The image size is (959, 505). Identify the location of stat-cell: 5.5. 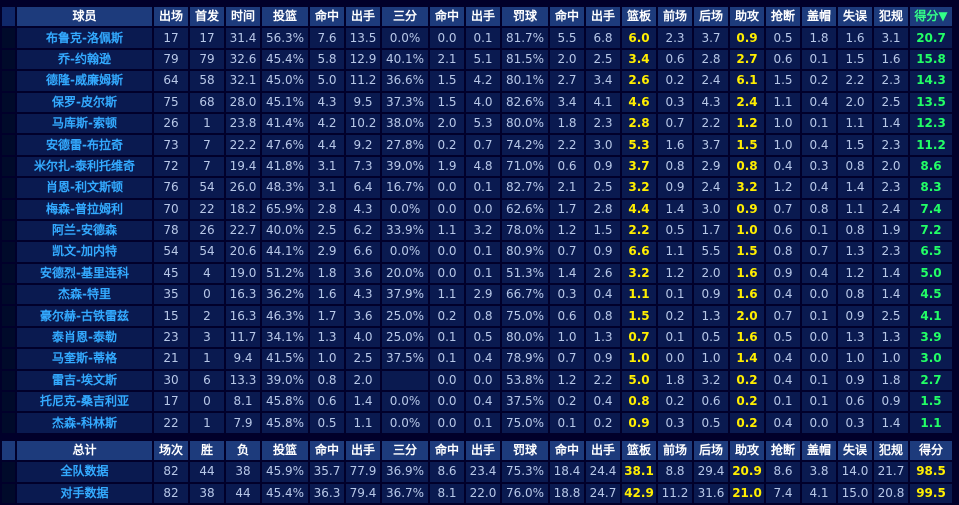
(711, 252).